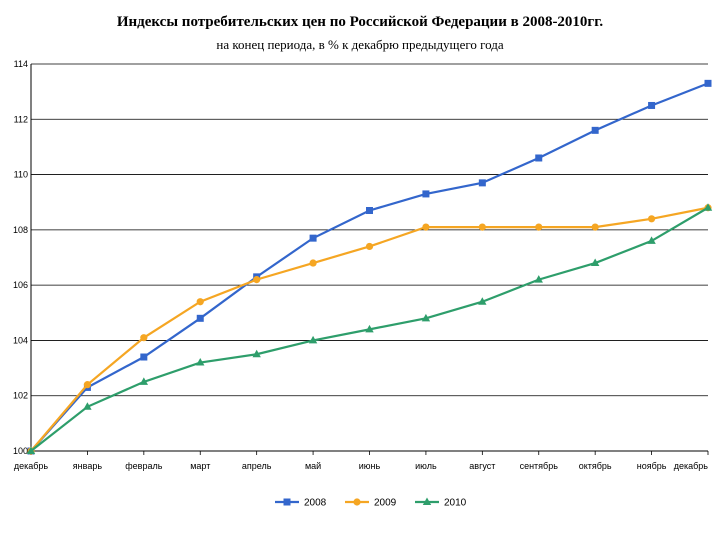  I want to click on y-tick-label: 100, so click(20, 451).